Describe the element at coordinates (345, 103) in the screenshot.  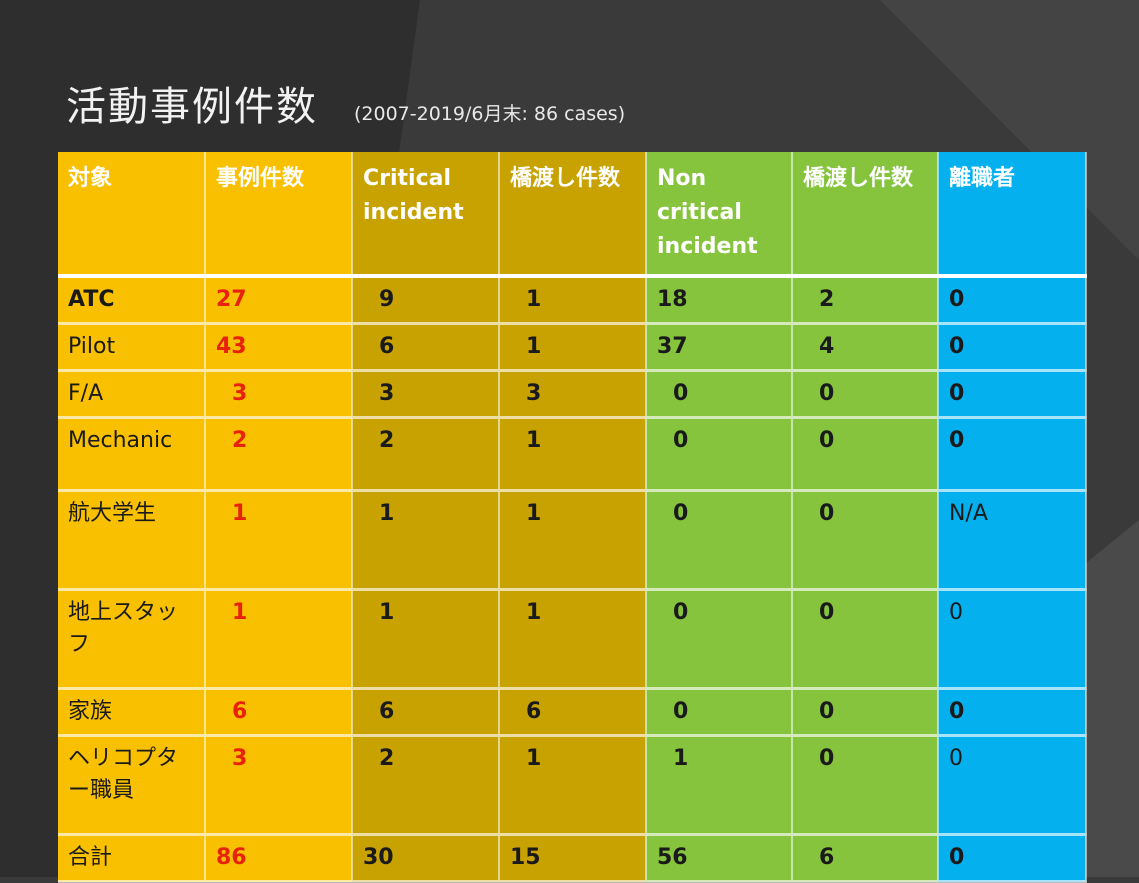
I see `title-row: 活動事例件数 (2007-2019/6月末: 86 cases)` at that location.